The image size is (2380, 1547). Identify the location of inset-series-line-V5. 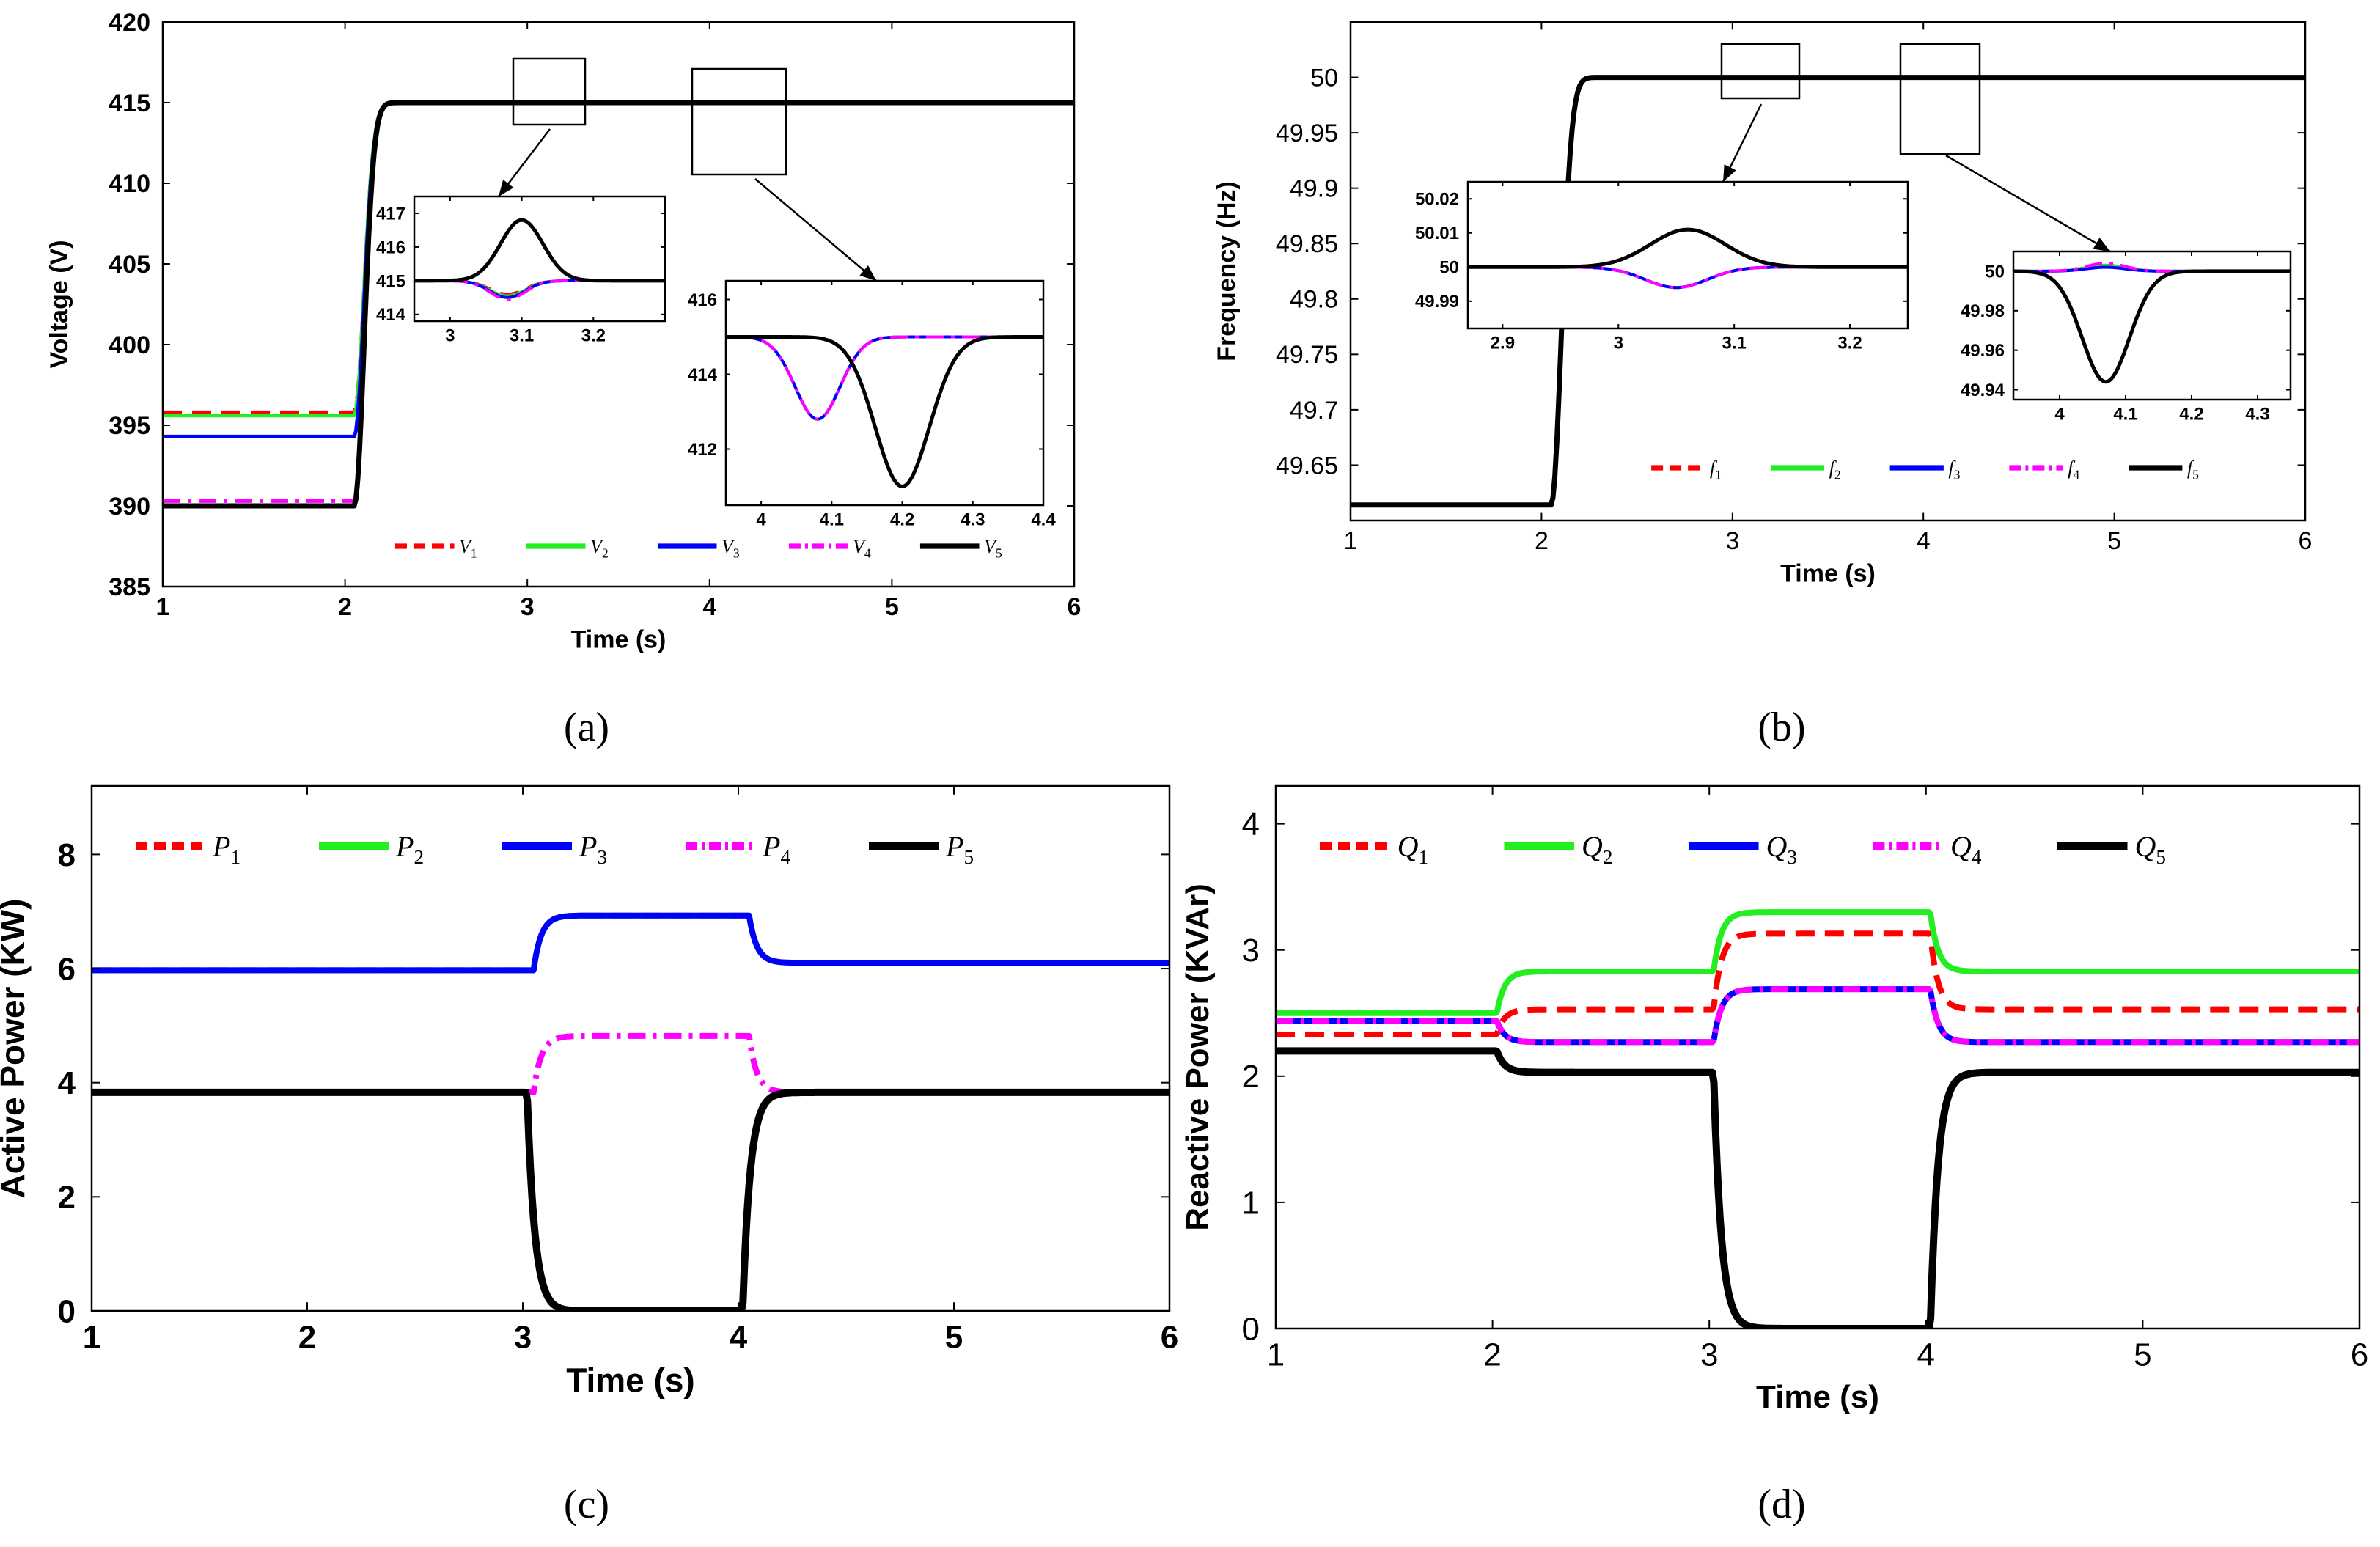
(539, 250).